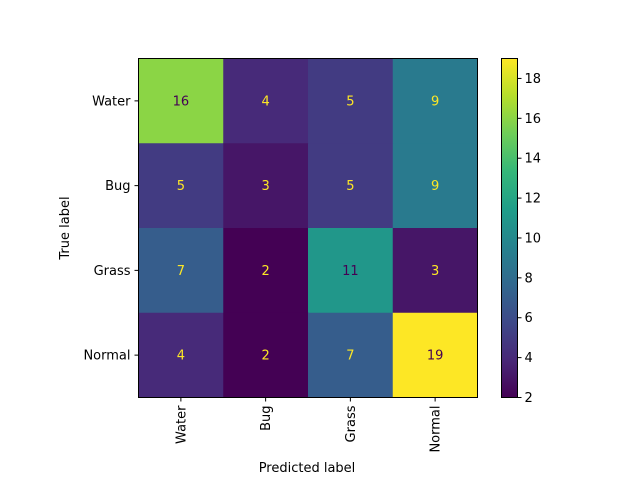 The height and width of the screenshot is (480, 640). I want to click on x-tick-label: Water, so click(181, 424).